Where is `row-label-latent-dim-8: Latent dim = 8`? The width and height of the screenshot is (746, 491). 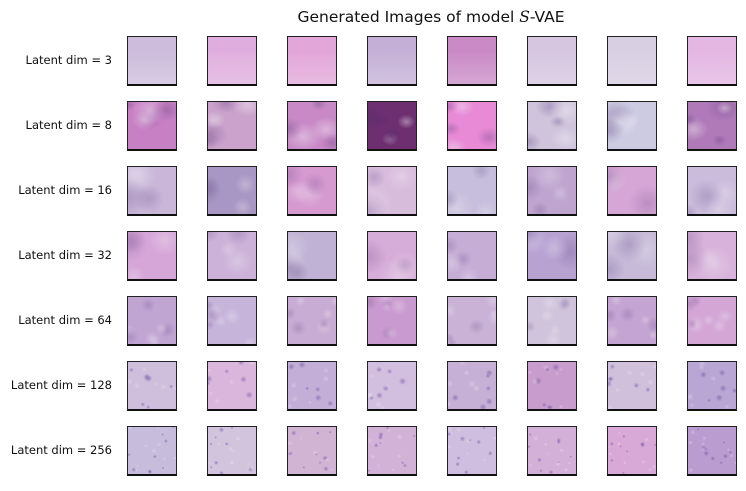 row-label-latent-dim-8: Latent dim = 8 is located at coordinates (68, 125).